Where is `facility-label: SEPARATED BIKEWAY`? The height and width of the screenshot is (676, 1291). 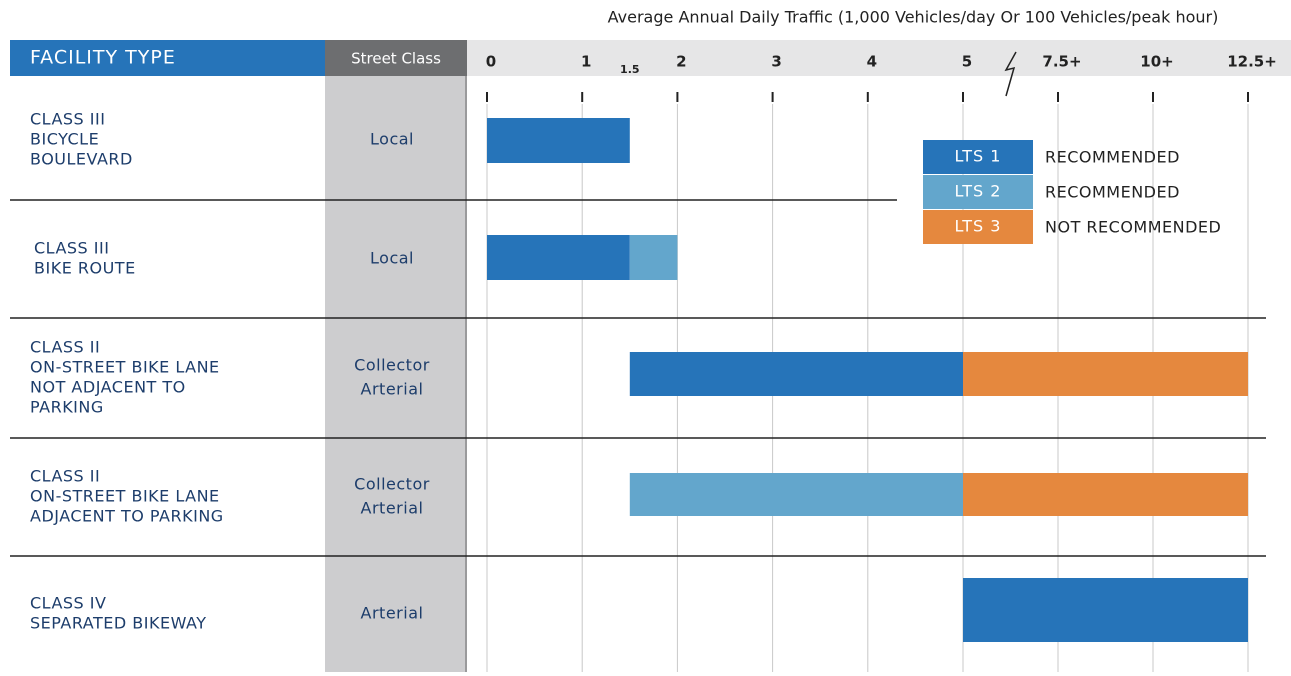 facility-label: SEPARATED BIKEWAY is located at coordinates (118, 623).